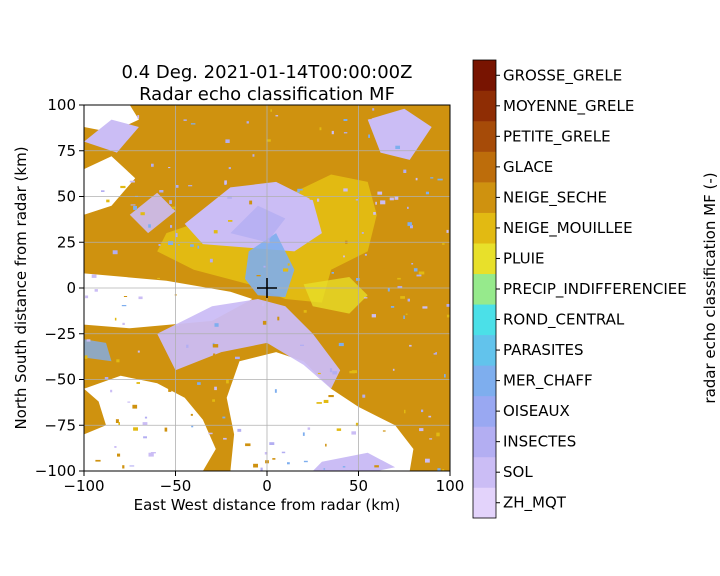 This screenshot has width=720, height=576. I want to click on y-tick-label: −25, so click(60, 334).